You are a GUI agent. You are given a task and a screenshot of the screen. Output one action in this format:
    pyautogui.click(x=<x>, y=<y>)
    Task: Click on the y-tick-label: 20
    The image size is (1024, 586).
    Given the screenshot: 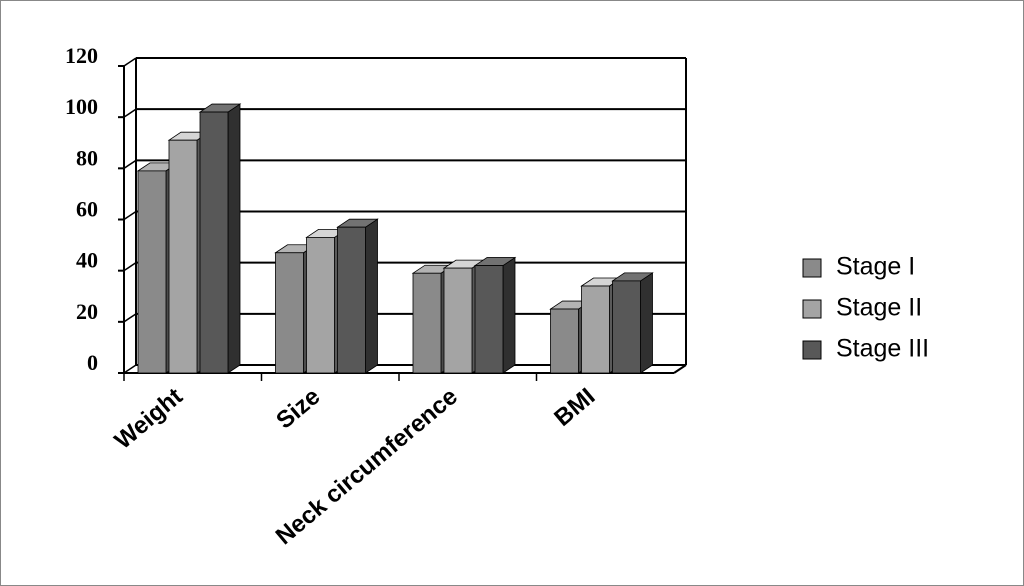 What is the action you would take?
    pyautogui.click(x=87, y=311)
    